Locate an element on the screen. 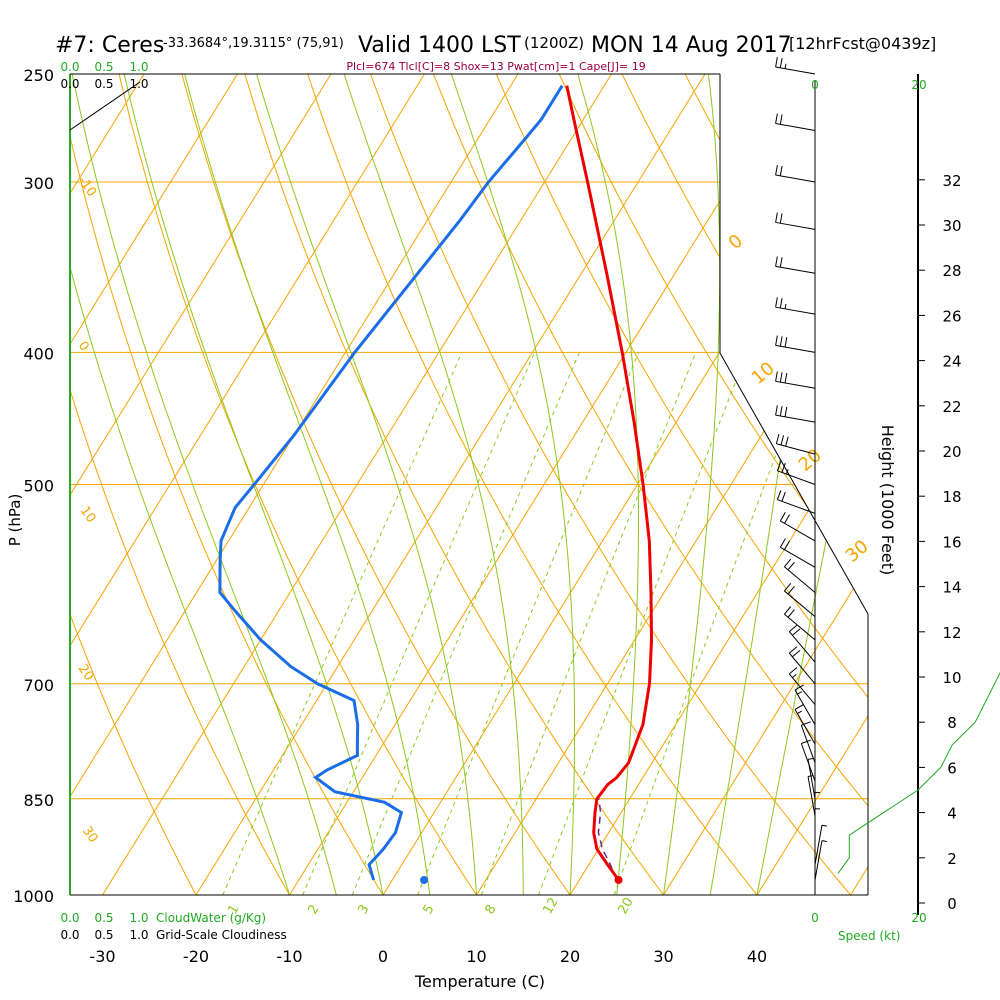  cloudiness-top-tick: 0.5 is located at coordinates (103, 84).